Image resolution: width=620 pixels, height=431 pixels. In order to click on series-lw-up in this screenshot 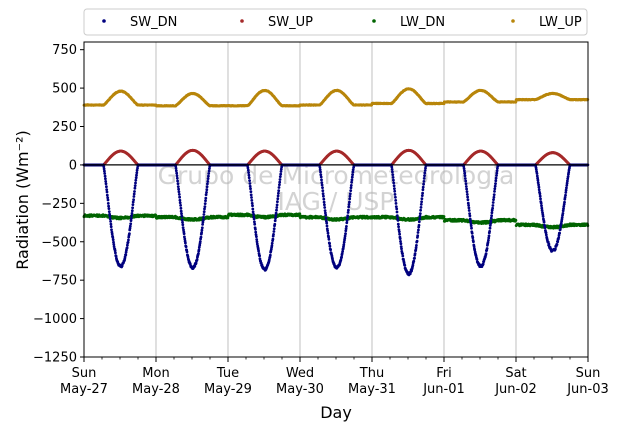, I will do `click(336, 97)`.